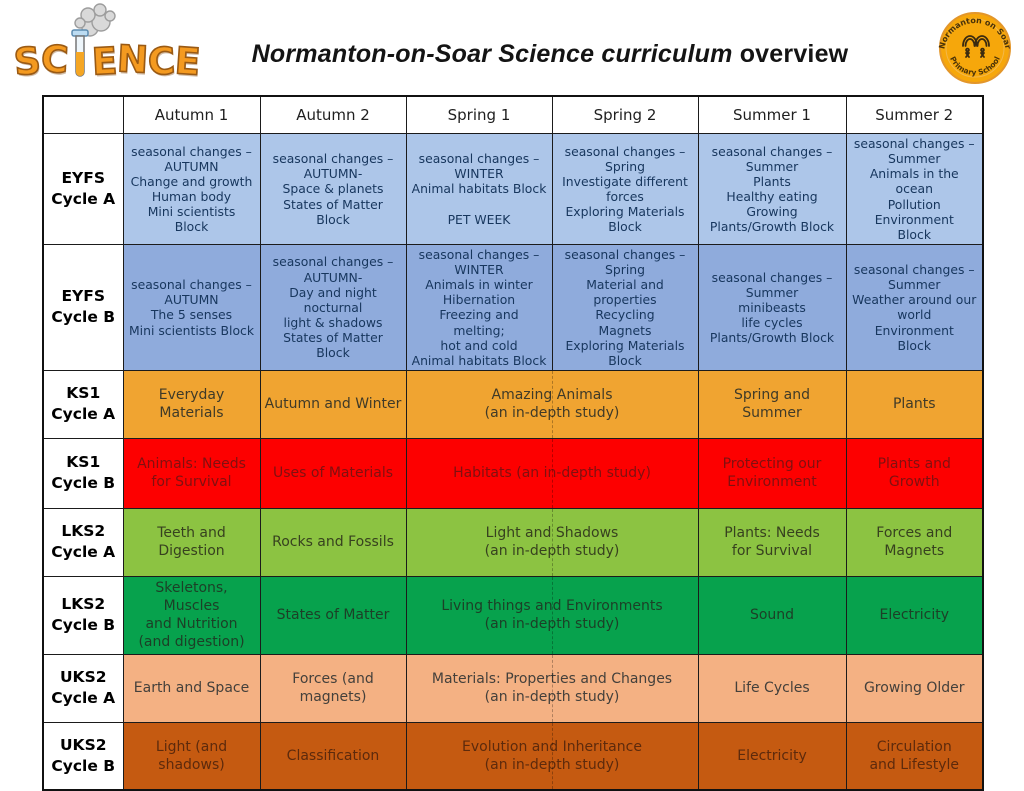 This screenshot has height=791, width=1024. What do you see at coordinates (95, 20) in the screenshot?
I see `smoke-icon` at bounding box center [95, 20].